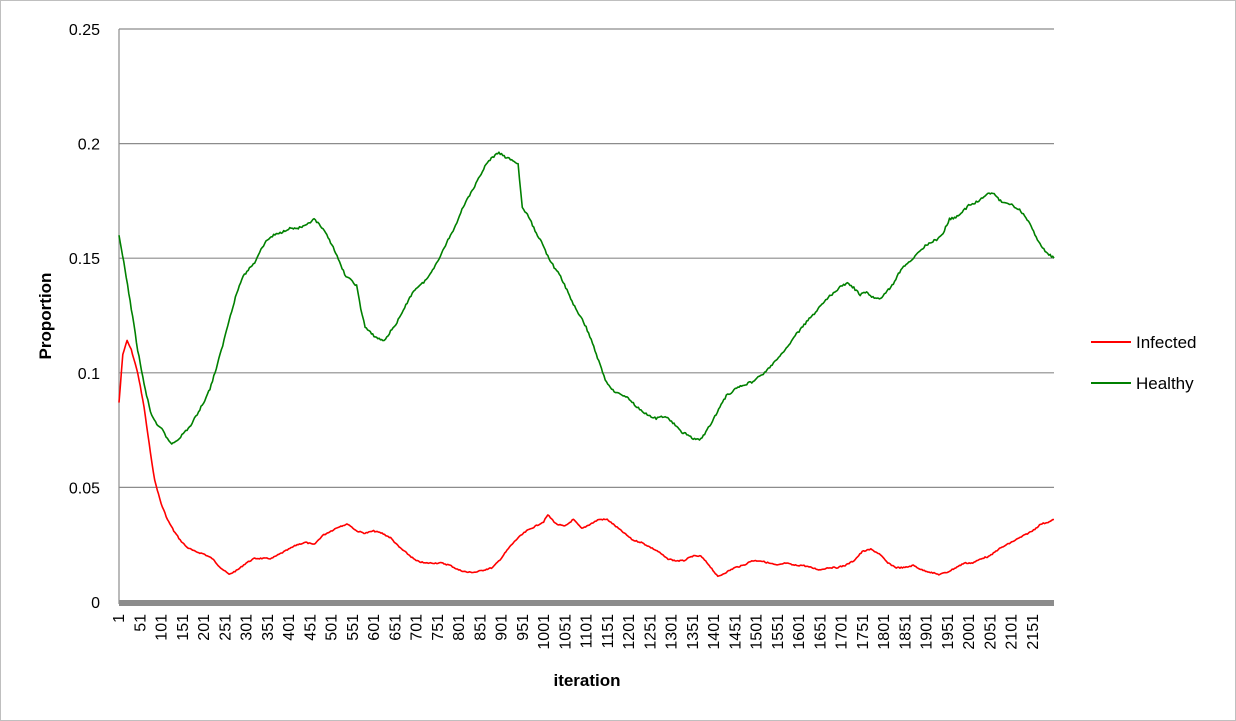  What do you see at coordinates (84, 259) in the screenshot?
I see `y-tick-label: 0.15` at bounding box center [84, 259].